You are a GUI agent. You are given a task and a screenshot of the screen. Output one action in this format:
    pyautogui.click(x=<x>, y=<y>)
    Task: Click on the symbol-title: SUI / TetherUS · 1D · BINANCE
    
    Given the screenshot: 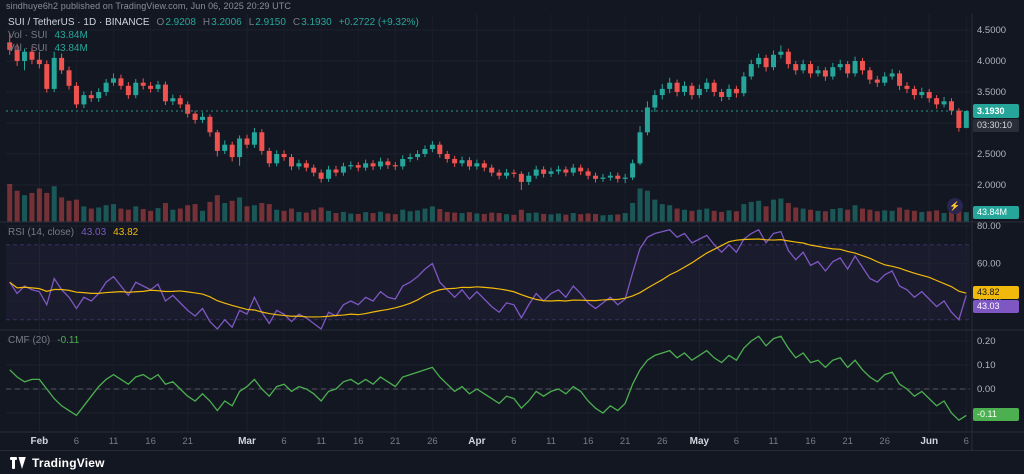 What is the action you would take?
    pyautogui.click(x=79, y=22)
    